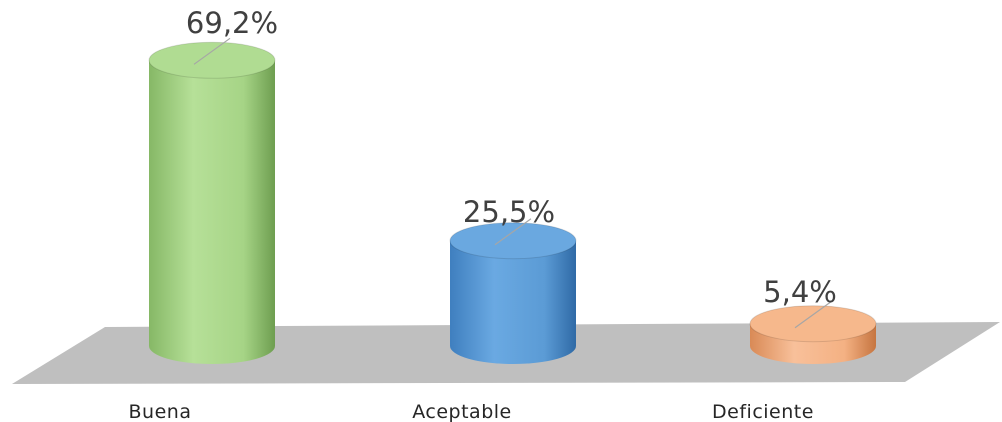 The height and width of the screenshot is (422, 1002). Describe the element at coordinates (763, 411) in the screenshot. I see `category-label-deficiente: Deficiente` at that location.